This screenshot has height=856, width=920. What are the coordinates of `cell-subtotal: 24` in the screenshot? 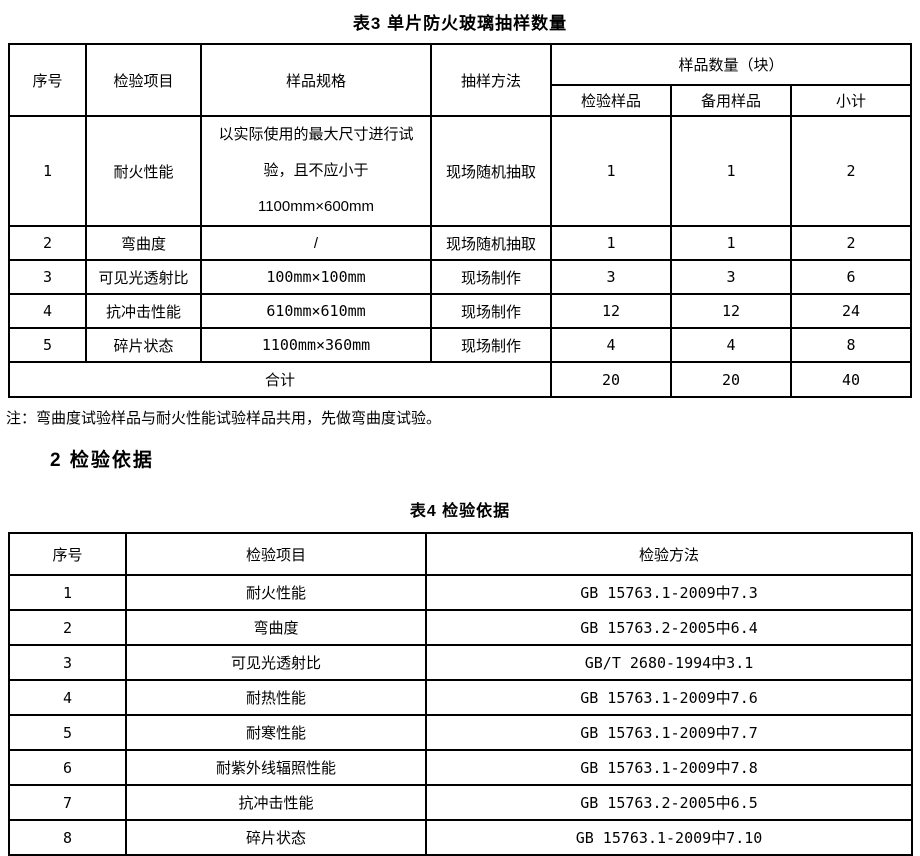 It's located at (851, 311).